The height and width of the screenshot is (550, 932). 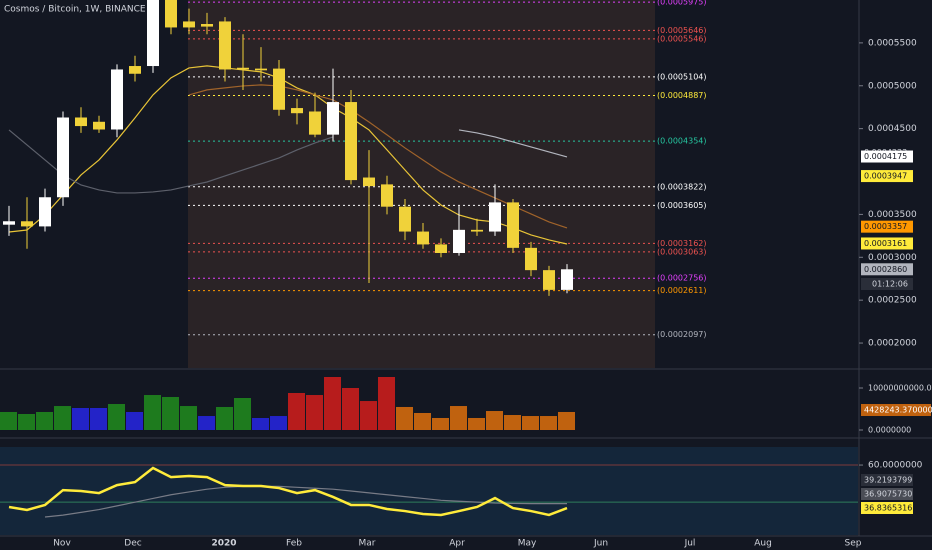 I want to click on x-tick-label: Feb, so click(x=294, y=544).